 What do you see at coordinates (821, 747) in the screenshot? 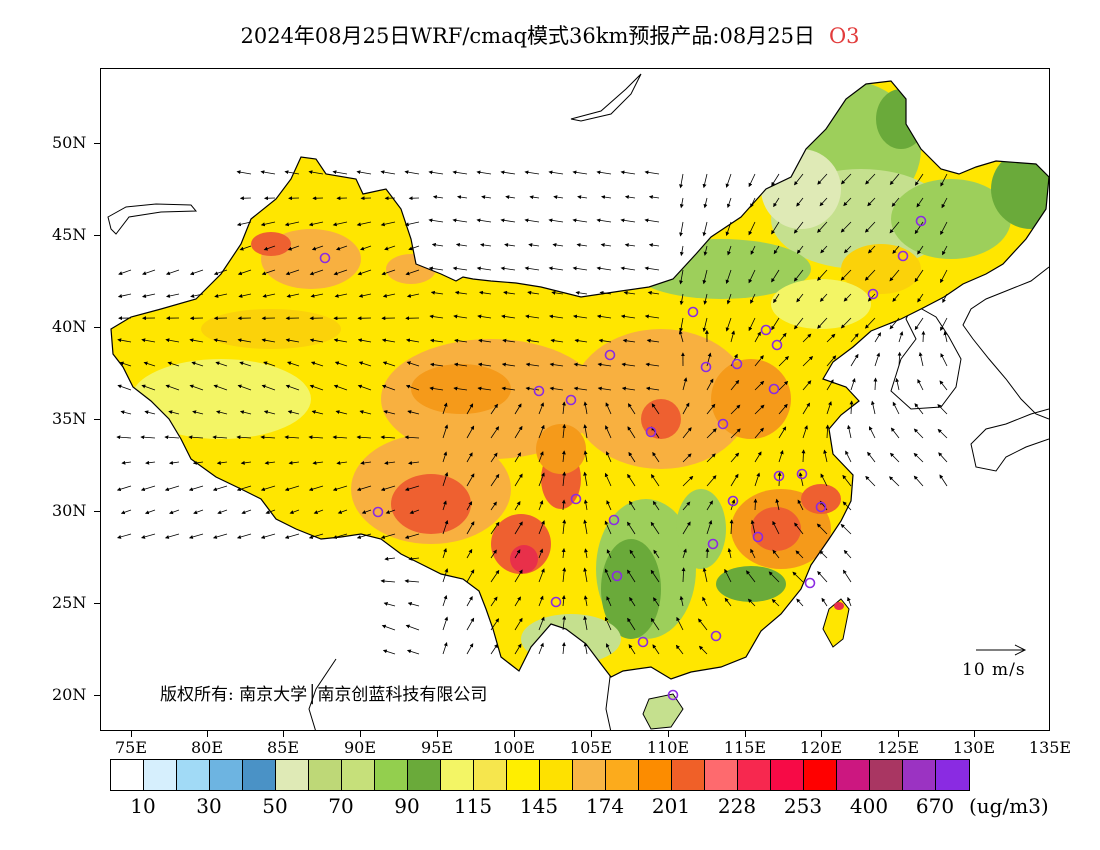
I see `lon-label-120e: 120E` at bounding box center [821, 747].